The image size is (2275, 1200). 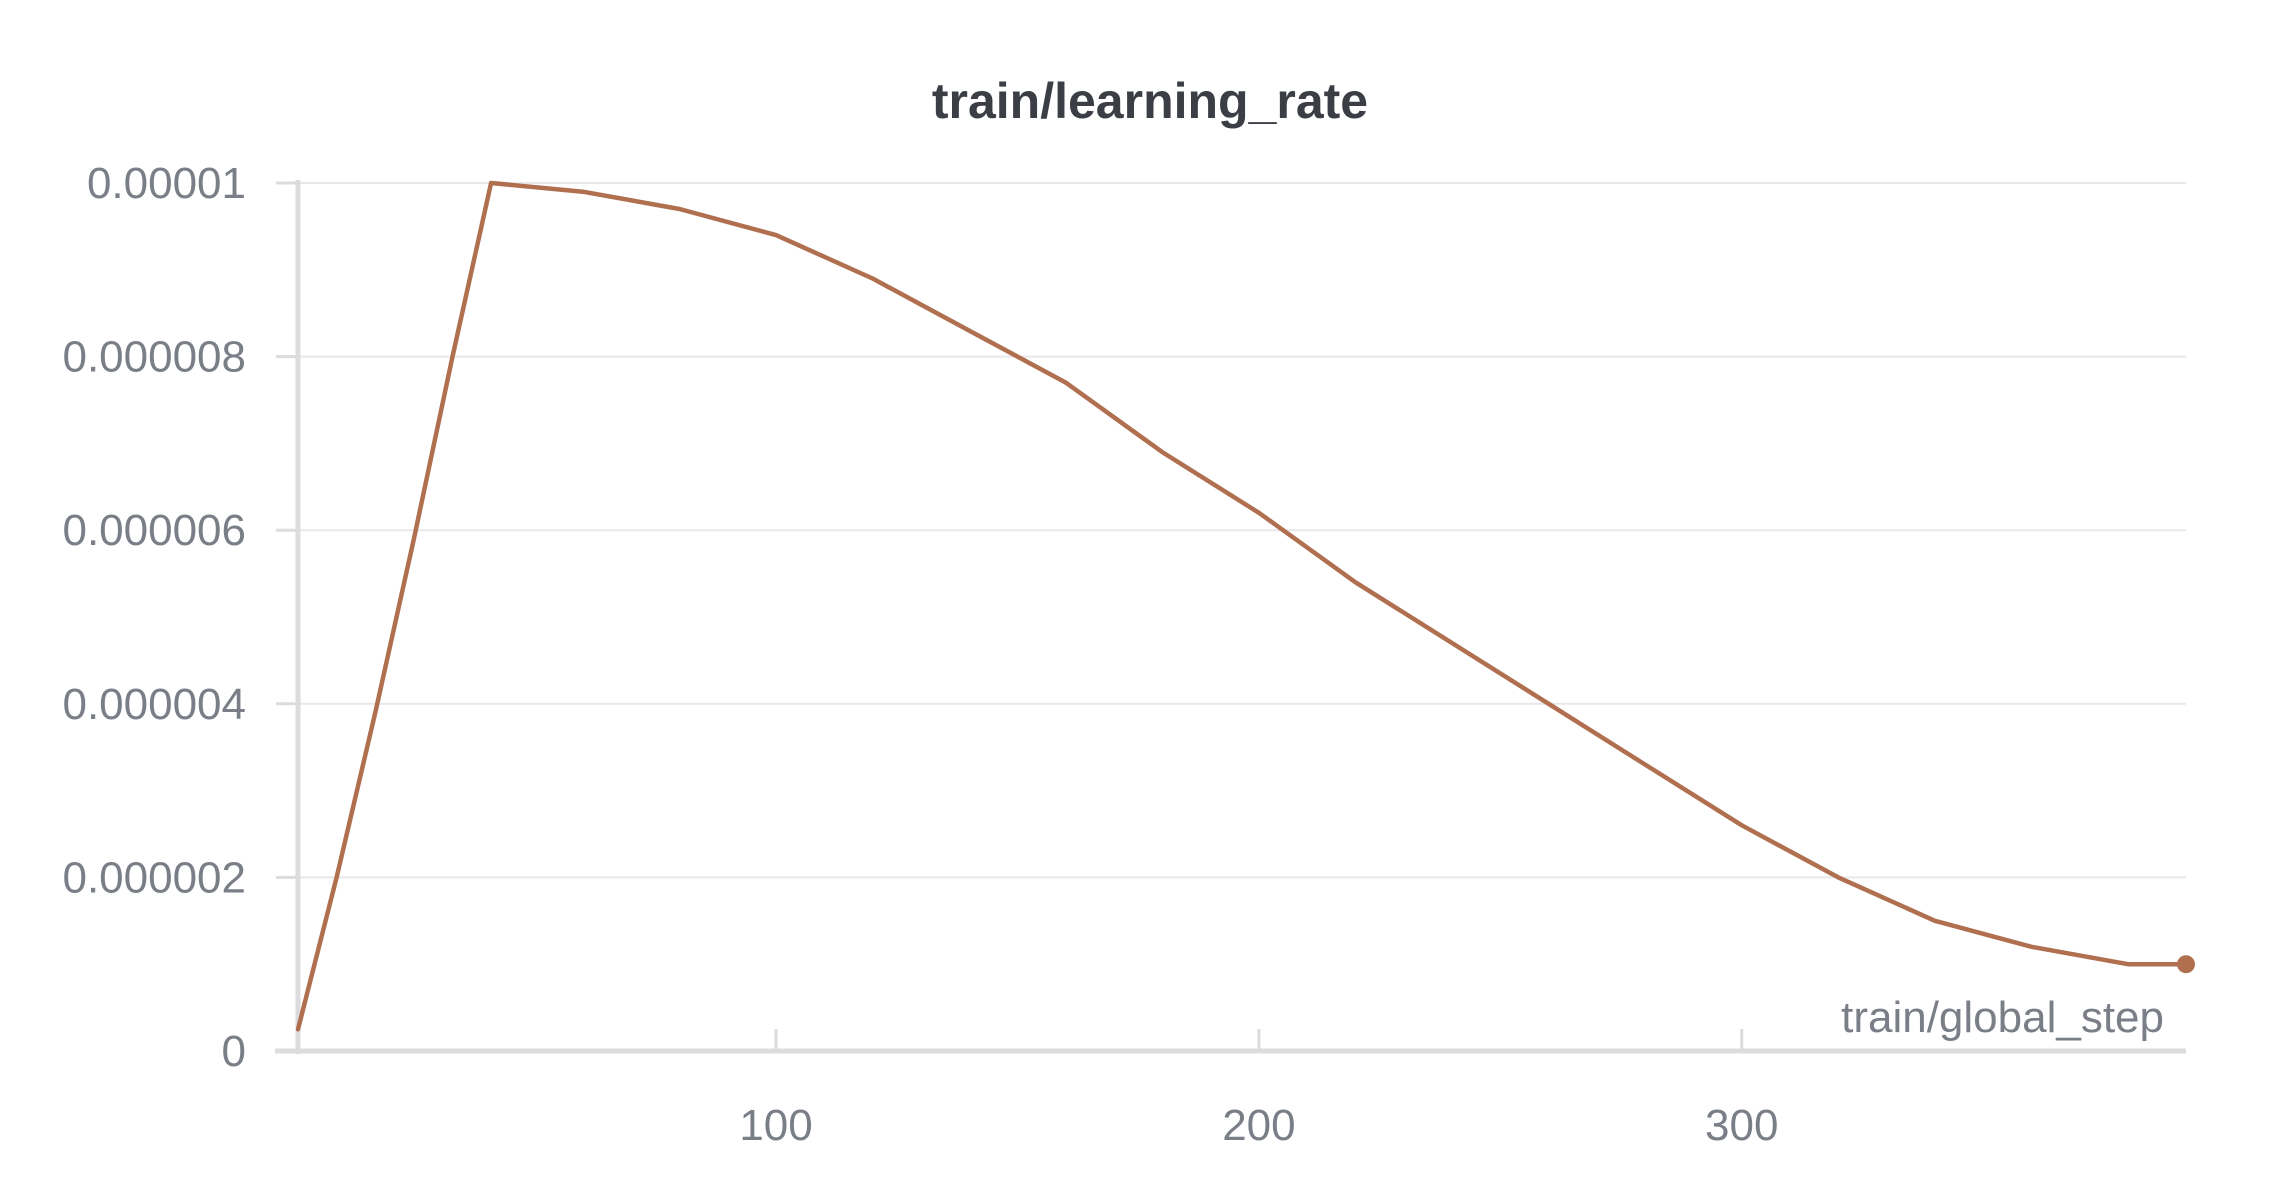 I want to click on y-tick-label: 0.000006, so click(x=154, y=530).